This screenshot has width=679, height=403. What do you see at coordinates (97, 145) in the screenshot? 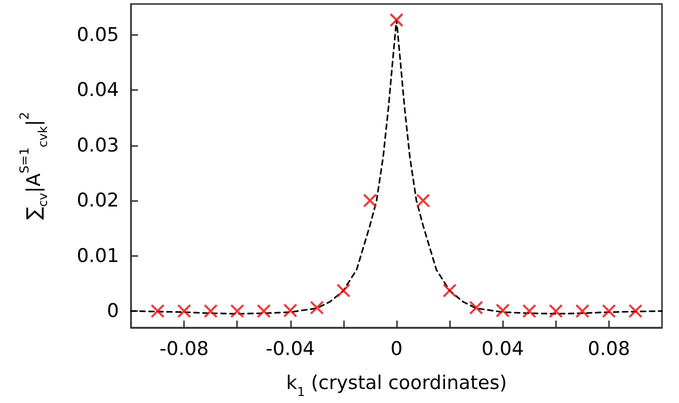
I see `y-tick-label: 0.03` at bounding box center [97, 145].